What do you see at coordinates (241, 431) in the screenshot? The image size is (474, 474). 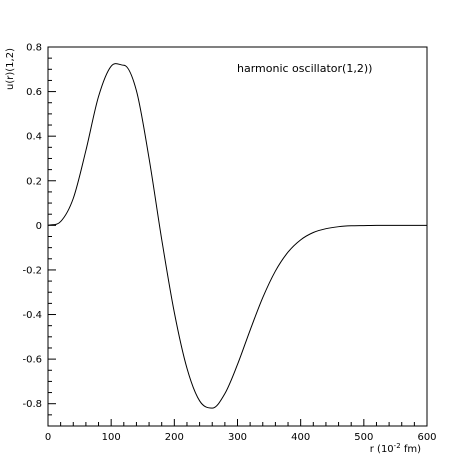 I see `x-axis: 0 100 200 300 400 500 600` at bounding box center [241, 431].